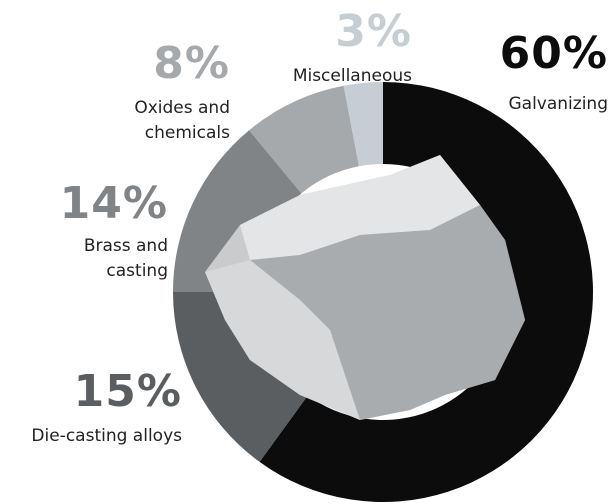  Describe the element at coordinates (127, 391) in the screenshot. I see `percent-label: 15%` at that location.